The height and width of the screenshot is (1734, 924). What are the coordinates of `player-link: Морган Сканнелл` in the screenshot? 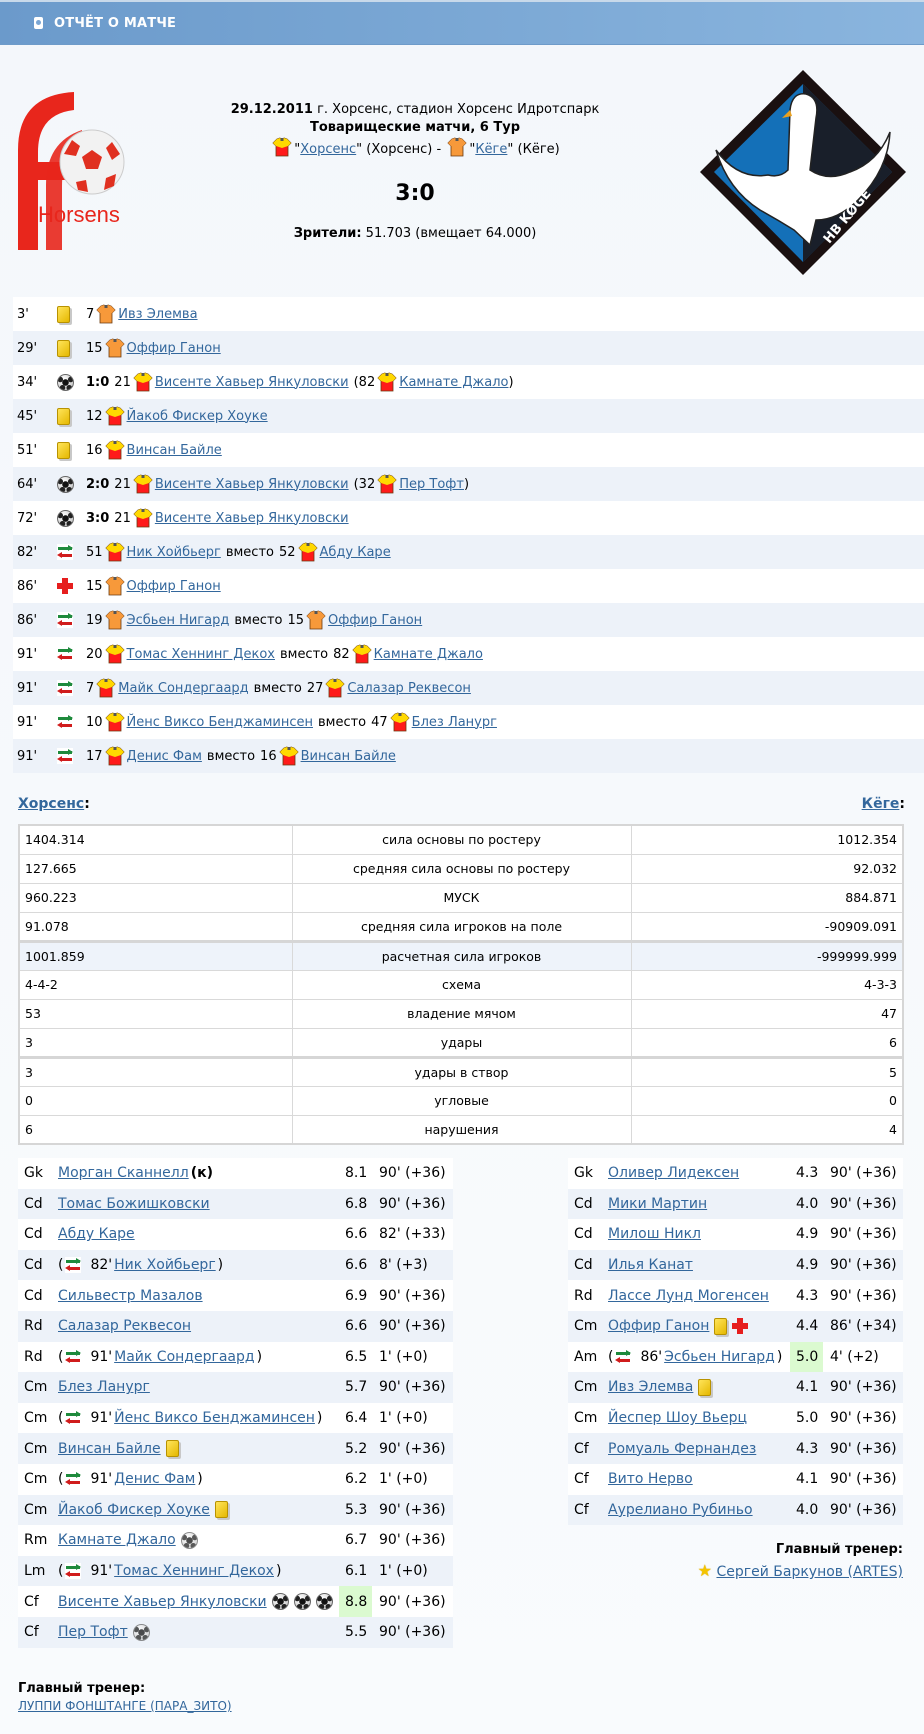 It's located at (123, 1173).